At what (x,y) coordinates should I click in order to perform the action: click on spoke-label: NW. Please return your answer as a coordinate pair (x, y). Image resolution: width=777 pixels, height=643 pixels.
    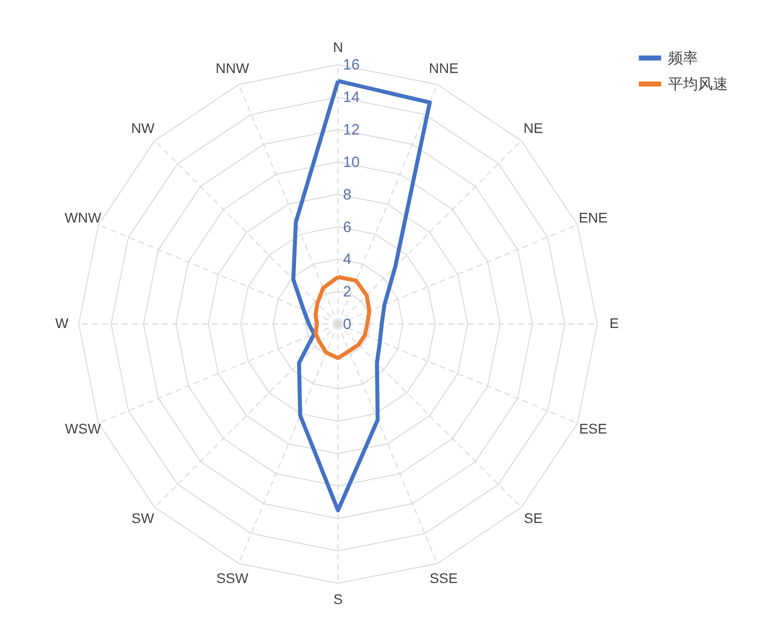
    Looking at the image, I should click on (143, 128).